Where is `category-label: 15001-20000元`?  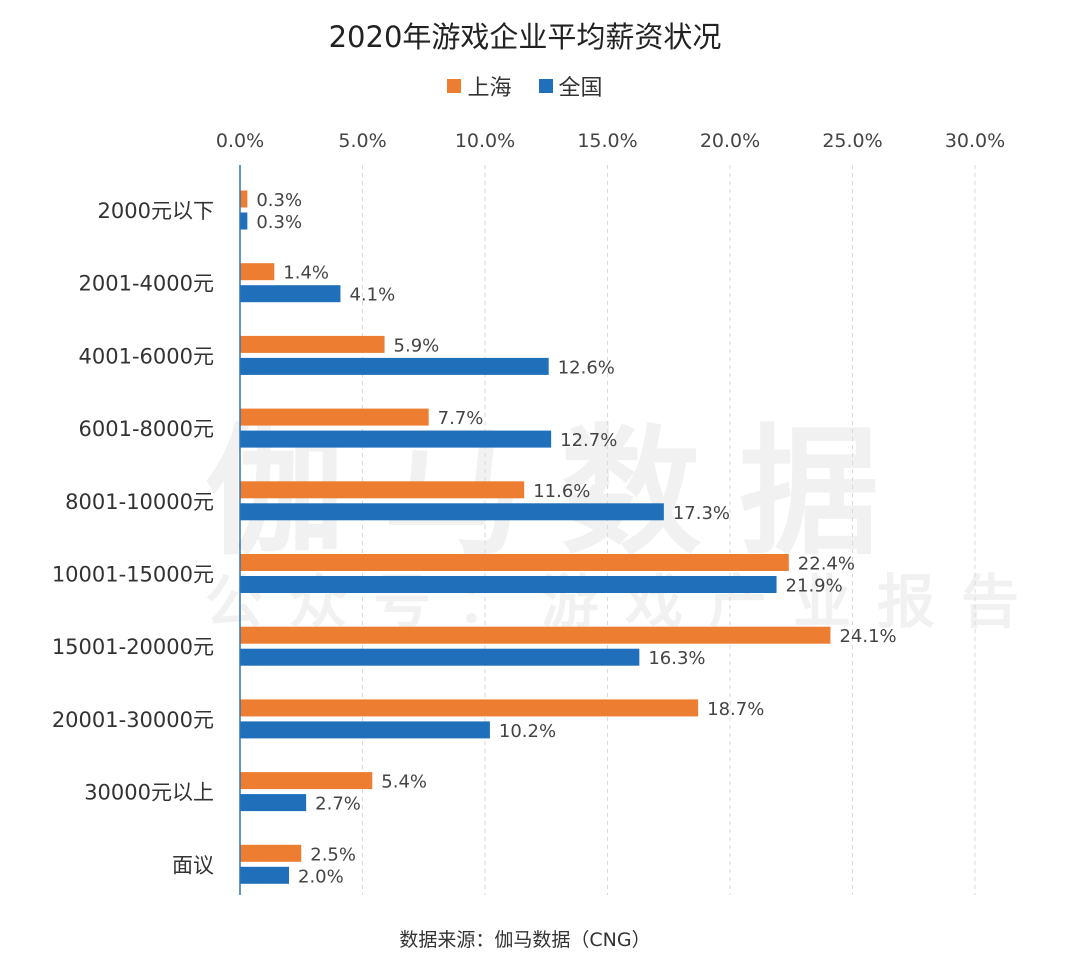
category-label: 15001-20000元 is located at coordinates (133, 647).